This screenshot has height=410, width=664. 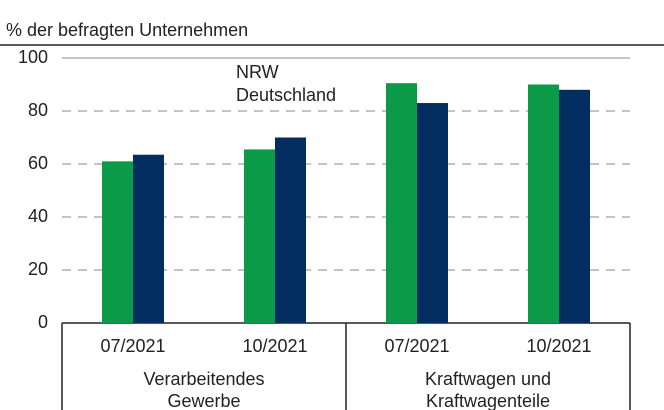 I want to click on y-tick-label: 80, so click(x=38, y=110).